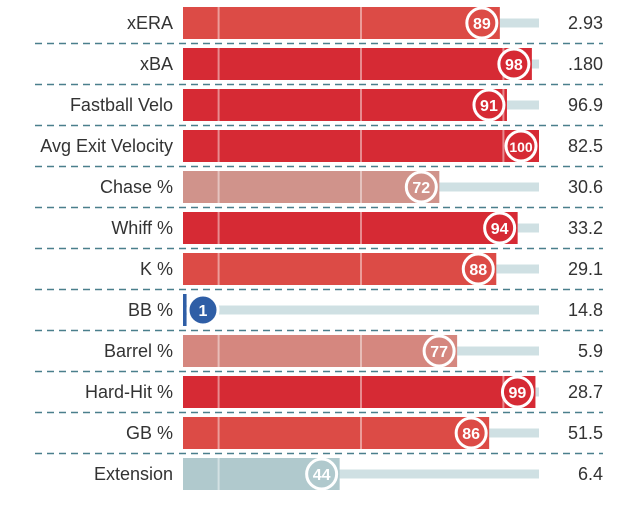  I want to click on label-bb: BB %, so click(150, 310).